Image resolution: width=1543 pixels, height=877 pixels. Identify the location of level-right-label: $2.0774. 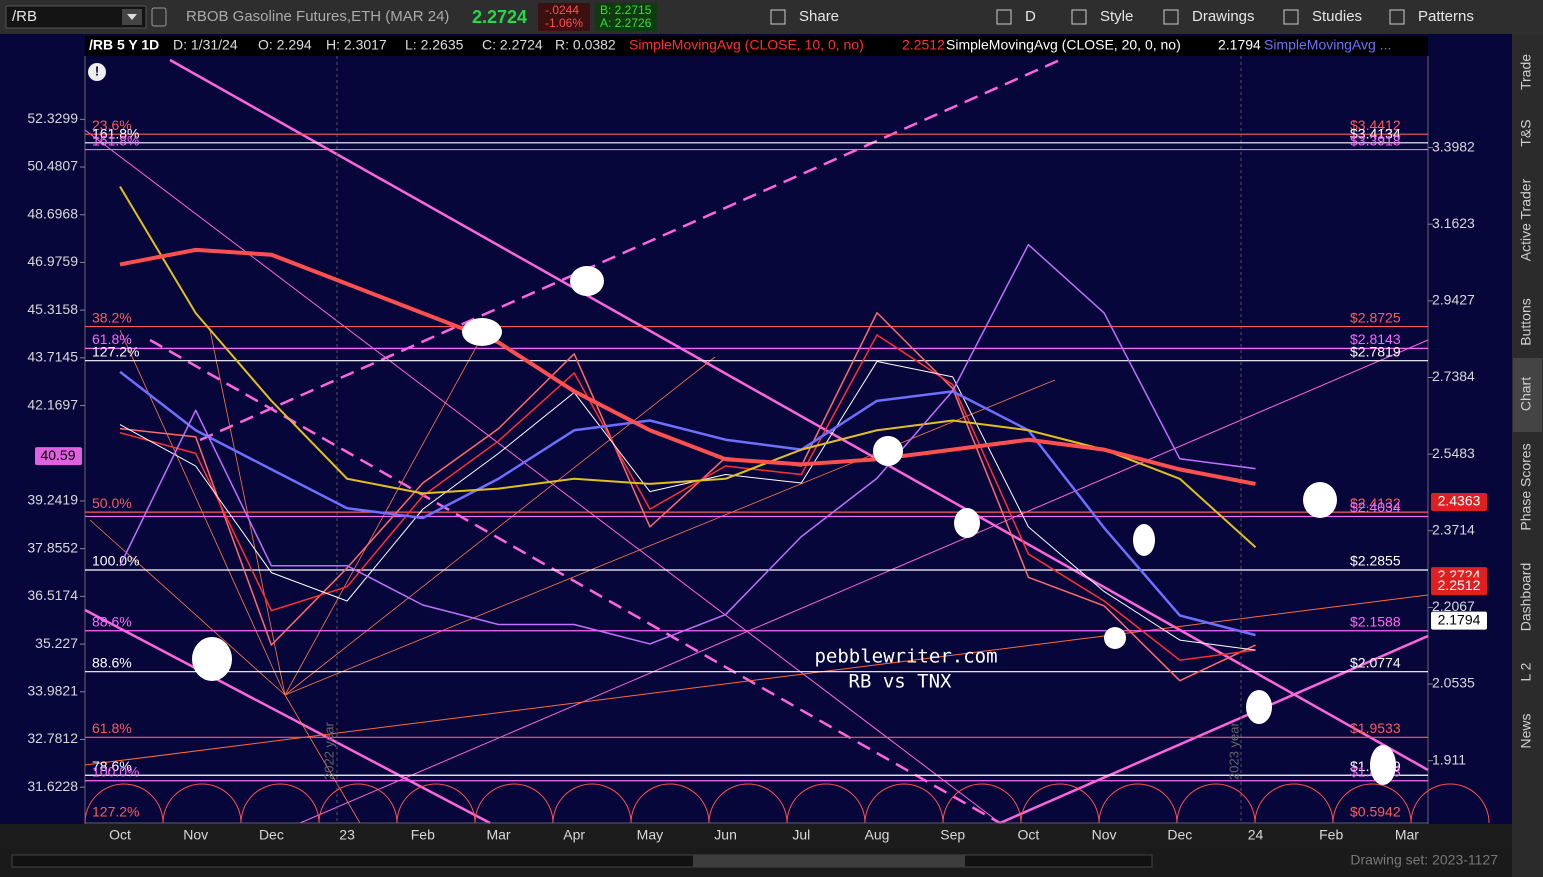
(1375, 662).